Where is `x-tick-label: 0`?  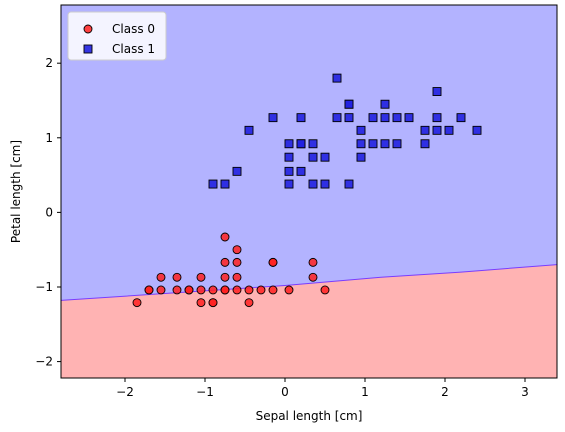 x-tick-label: 0 is located at coordinates (285, 392).